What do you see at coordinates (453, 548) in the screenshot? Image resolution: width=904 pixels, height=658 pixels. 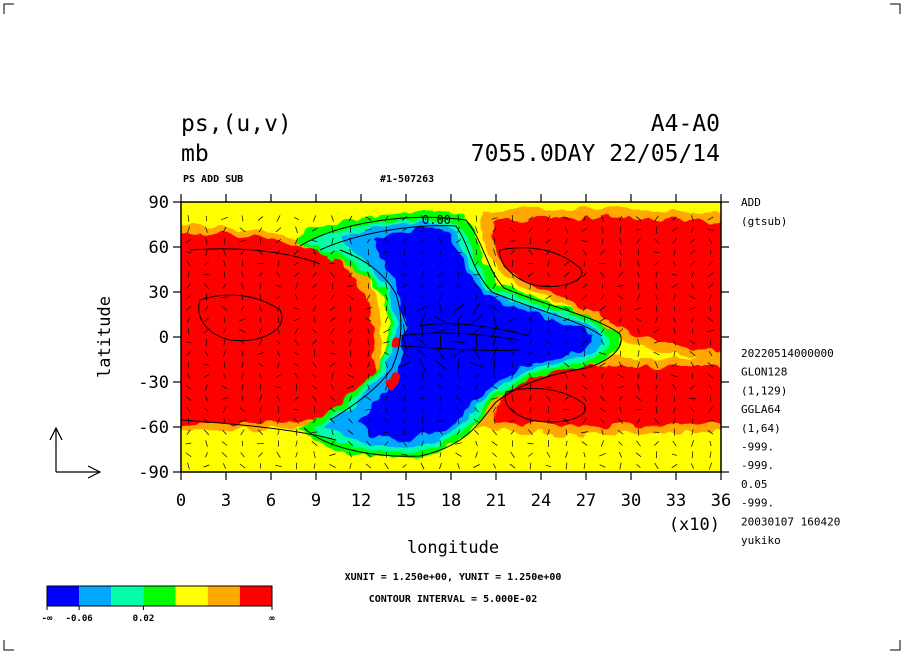 I see `x-axis-label: longitude` at bounding box center [453, 548].